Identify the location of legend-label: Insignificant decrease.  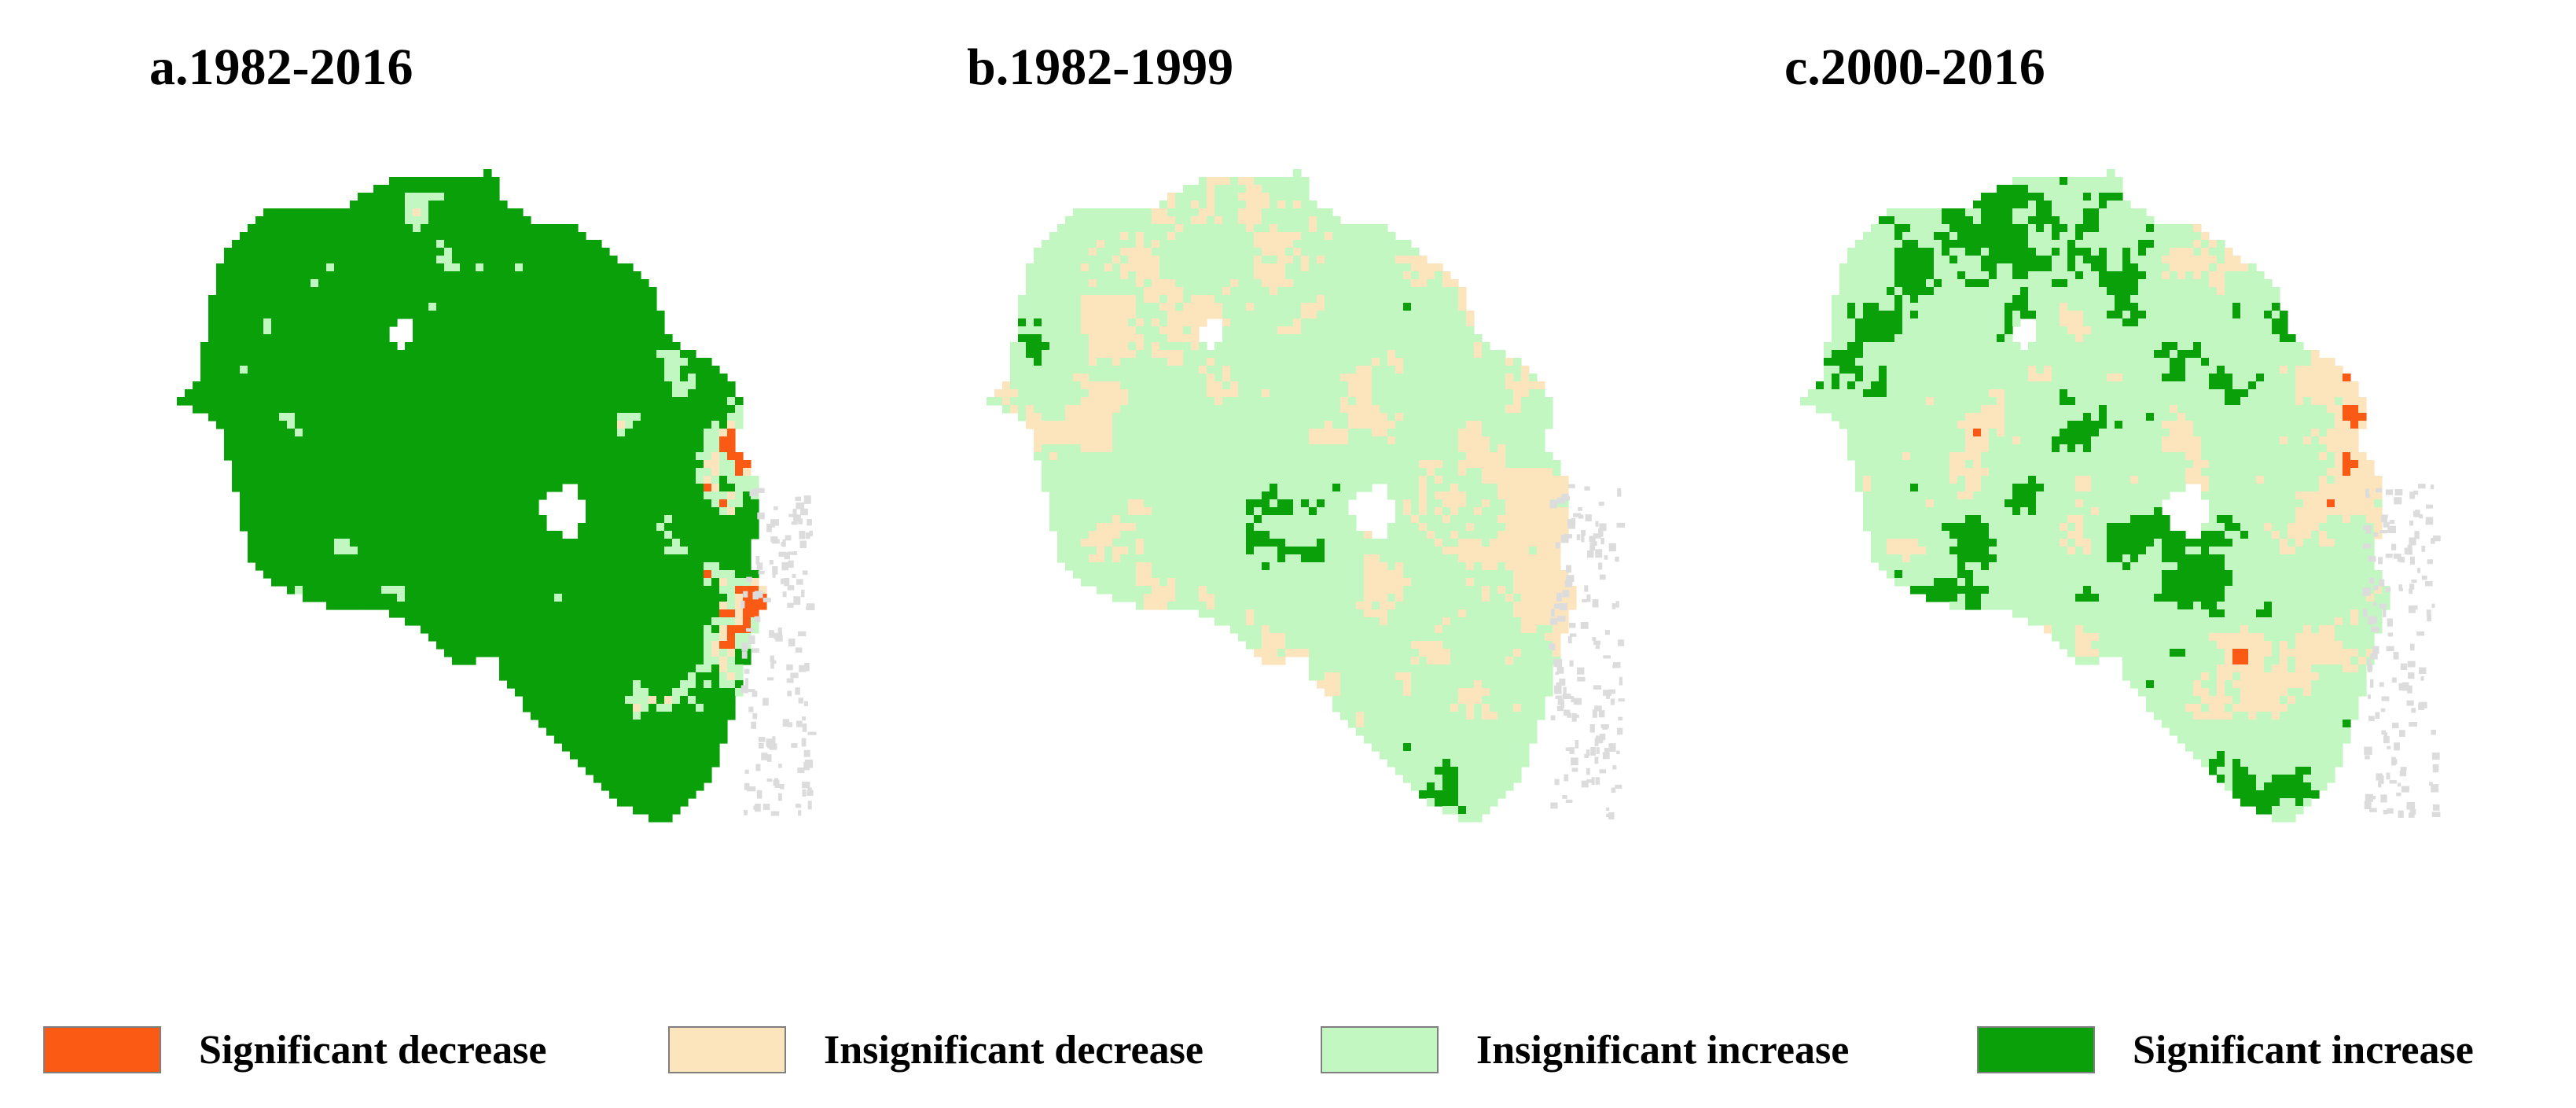
(1013, 1050).